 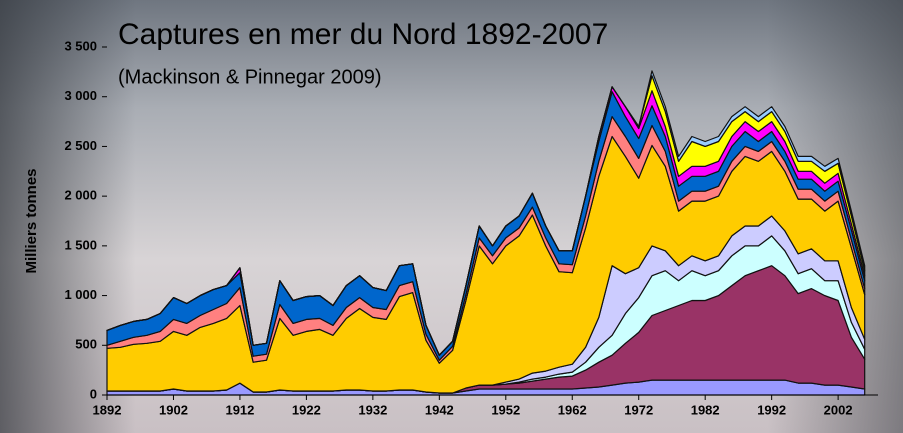 What do you see at coordinates (249, 77) in the screenshot?
I see `chart-subtitle: (Mackinson & Pinnegar 2009)` at bounding box center [249, 77].